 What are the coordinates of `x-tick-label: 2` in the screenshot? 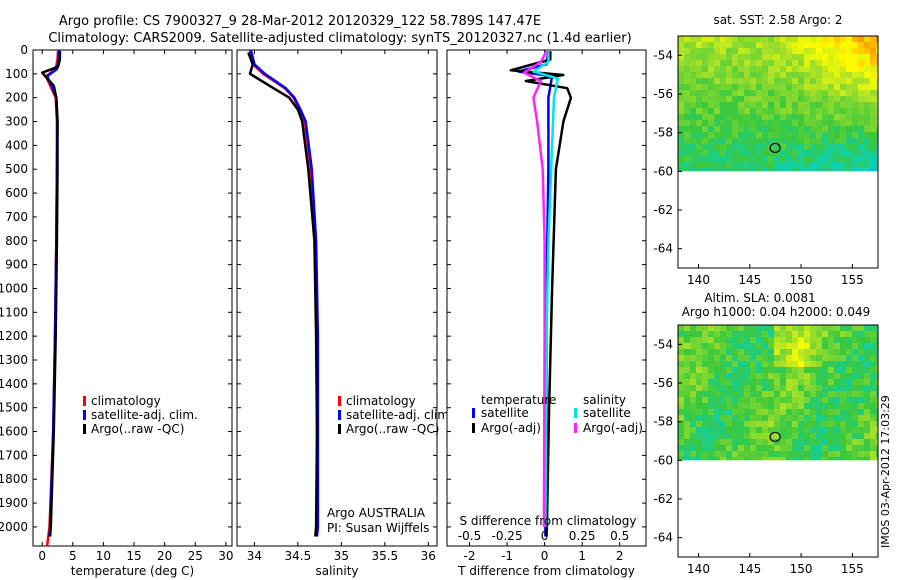 It's located at (620, 556).